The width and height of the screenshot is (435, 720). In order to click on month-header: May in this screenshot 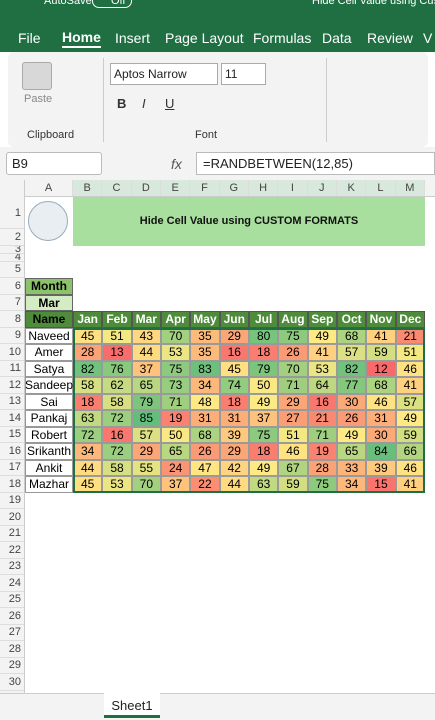, I will do `click(205, 319)`.